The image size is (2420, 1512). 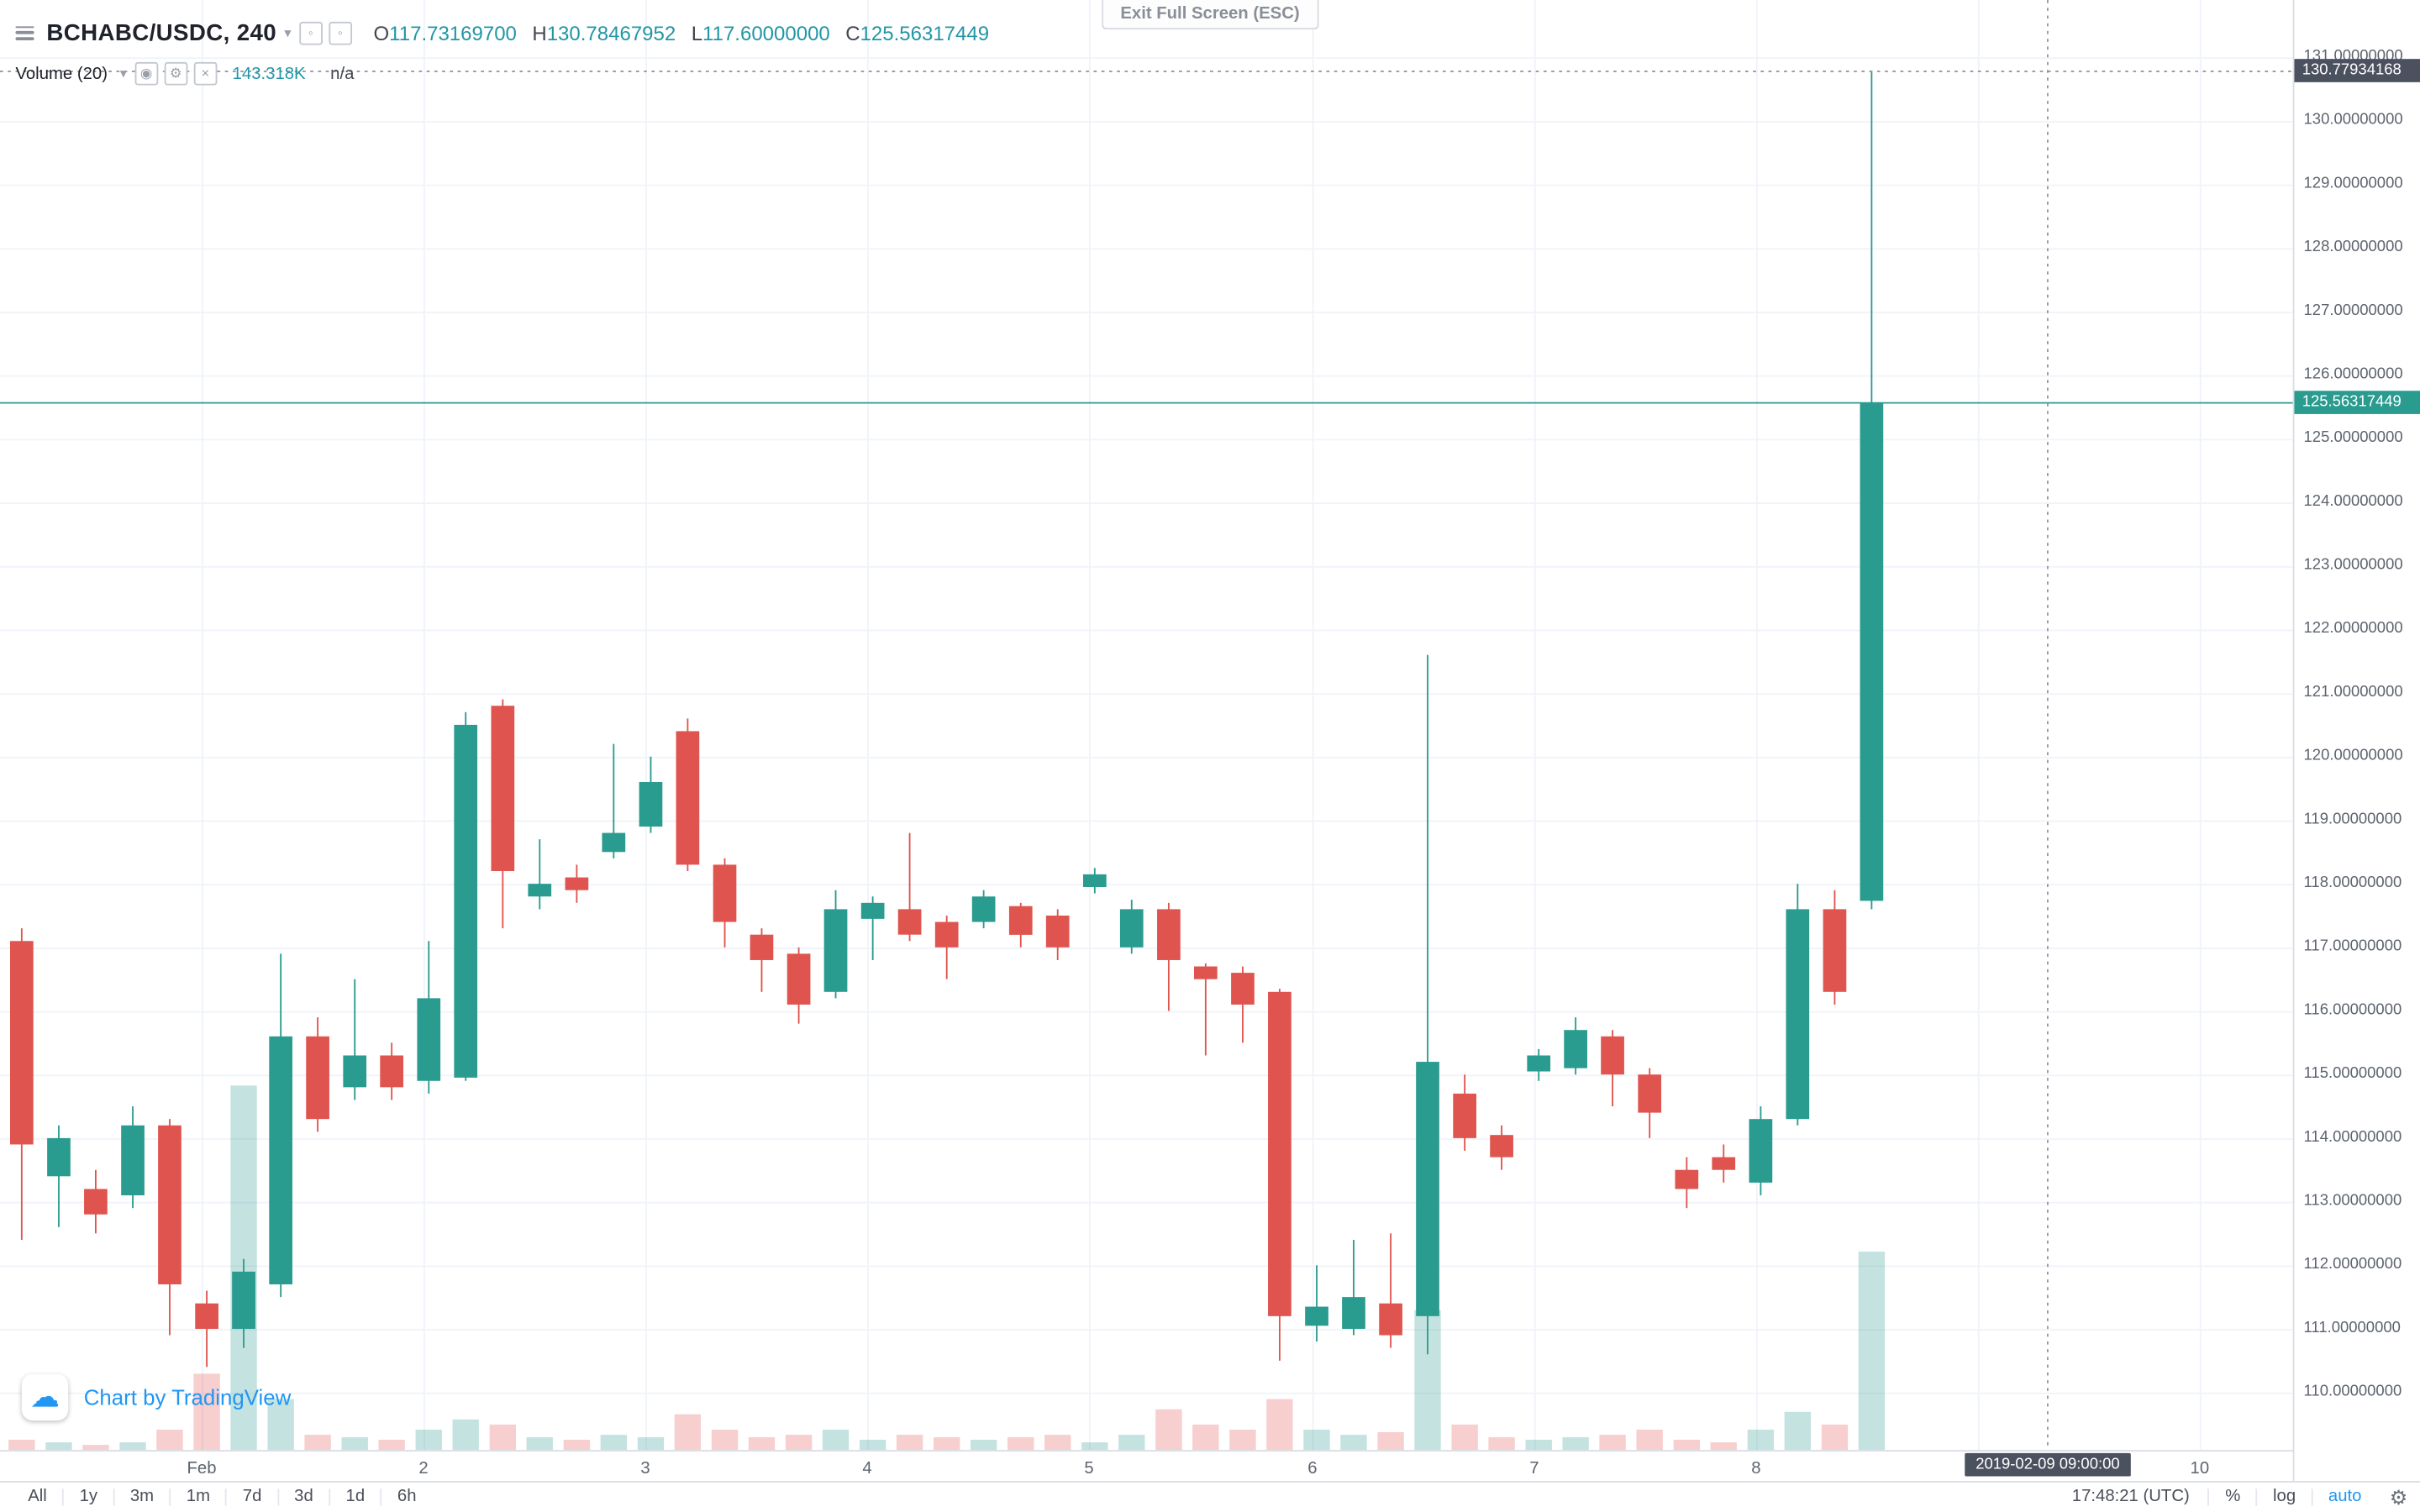 I want to click on tradingview-logo: ☁, so click(x=45, y=1397).